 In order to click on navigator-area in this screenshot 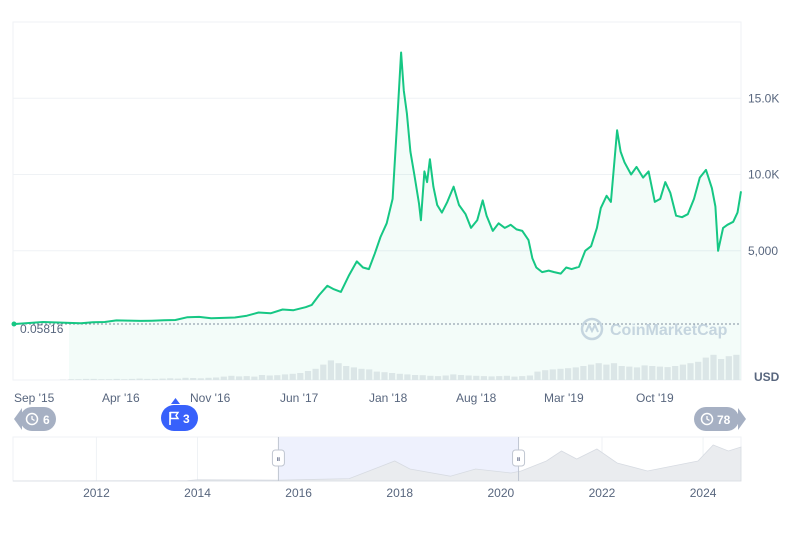, I will do `click(377, 463)`.